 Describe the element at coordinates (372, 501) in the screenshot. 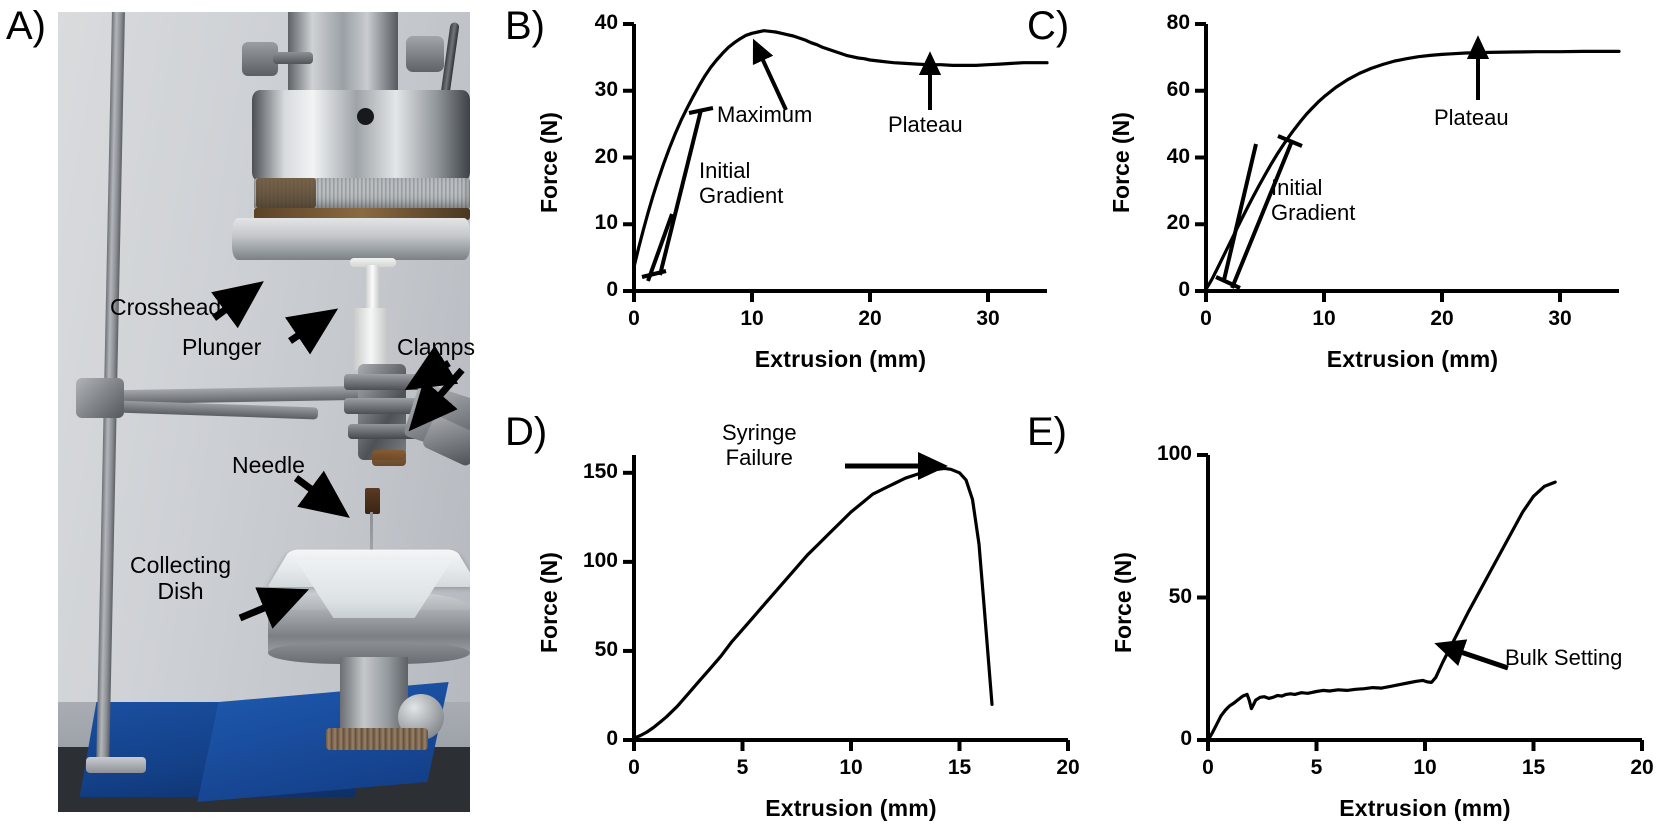

I see `photo-needle-hub` at that location.